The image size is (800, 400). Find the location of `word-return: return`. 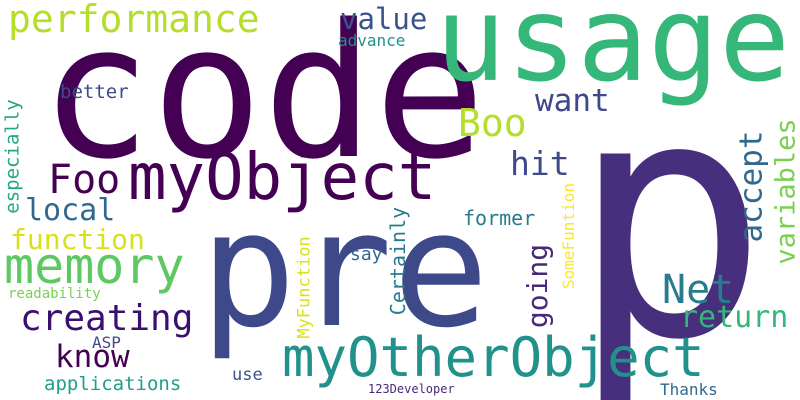

word-return: return is located at coordinates (734, 317).